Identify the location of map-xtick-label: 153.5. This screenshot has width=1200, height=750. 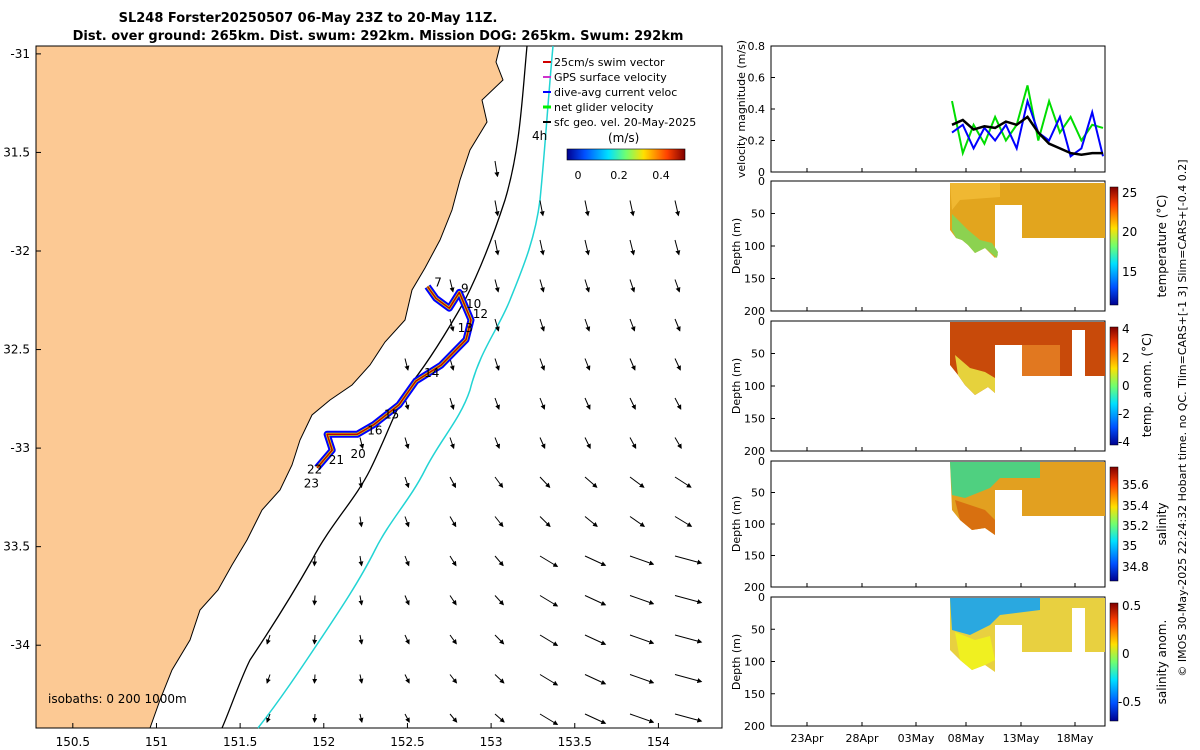
(575, 742).